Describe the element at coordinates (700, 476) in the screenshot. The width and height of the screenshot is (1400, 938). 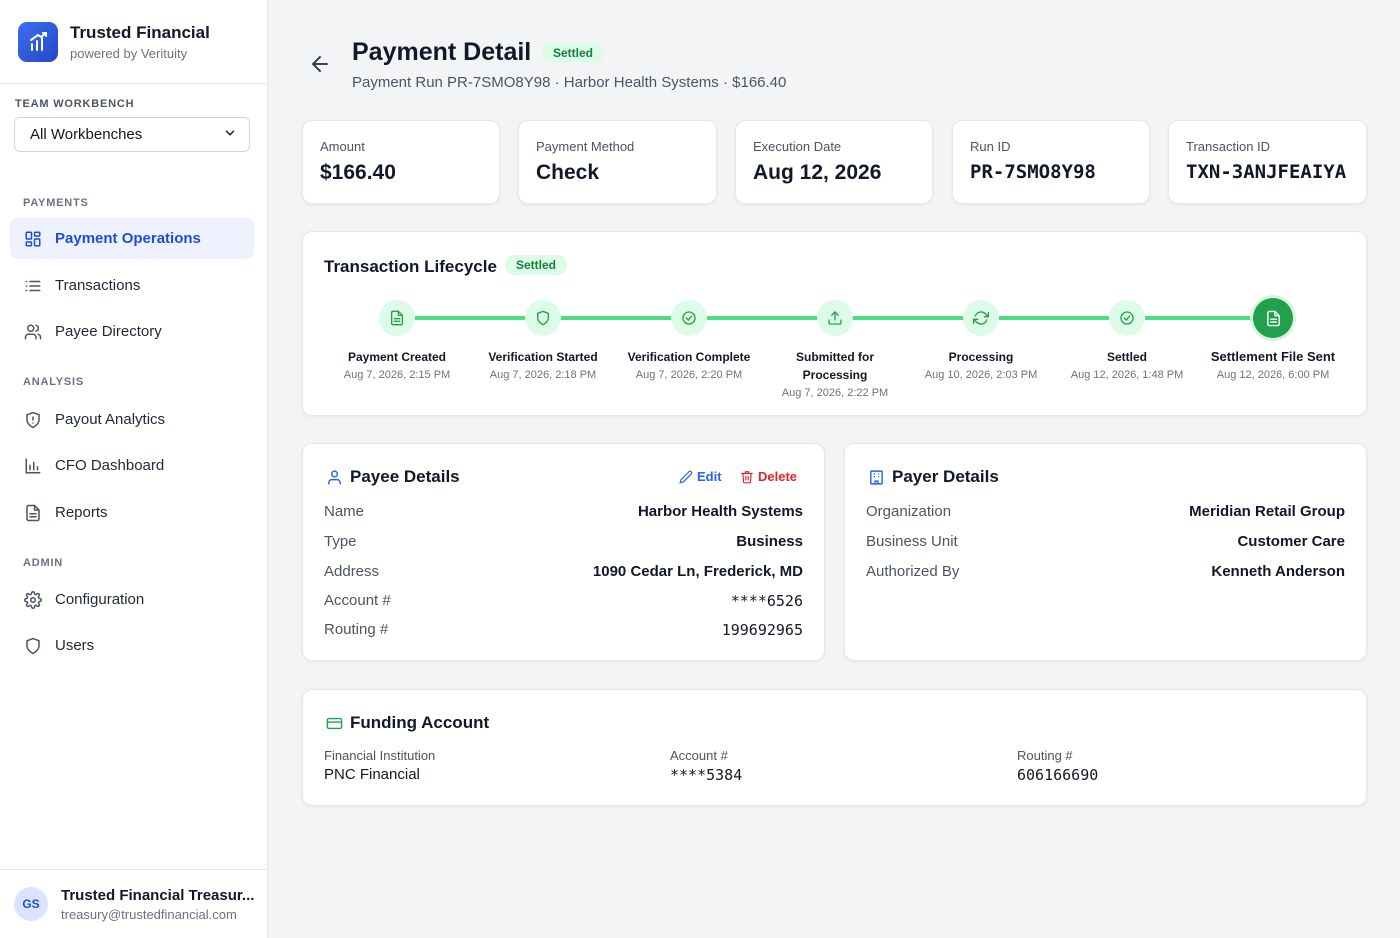
I see `edit-button: Edit` at that location.